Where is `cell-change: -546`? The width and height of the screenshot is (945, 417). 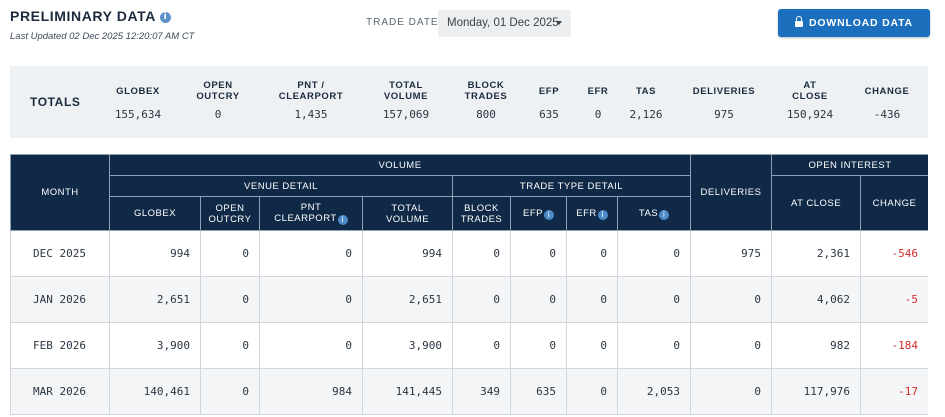
cell-change: -546 is located at coordinates (893, 253).